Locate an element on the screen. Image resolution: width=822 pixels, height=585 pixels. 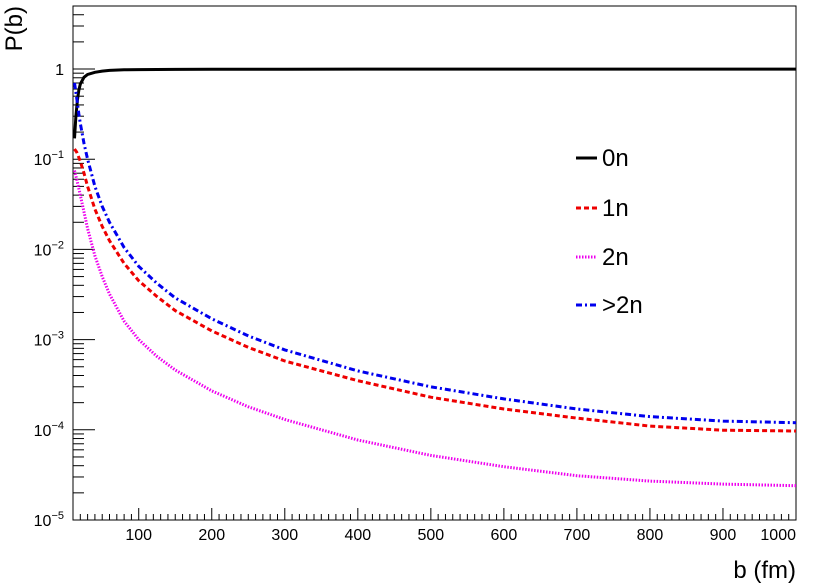
x-tick-label: 600 is located at coordinates (504, 535).